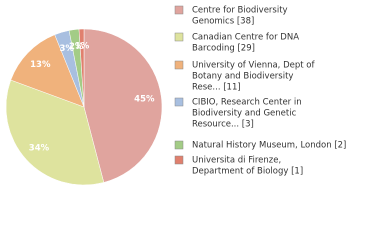 This screenshot has height=240, width=380. What do you see at coordinates (244, 114) in the screenshot?
I see `legend-label: Biodiversity and Genetic` at bounding box center [244, 114].